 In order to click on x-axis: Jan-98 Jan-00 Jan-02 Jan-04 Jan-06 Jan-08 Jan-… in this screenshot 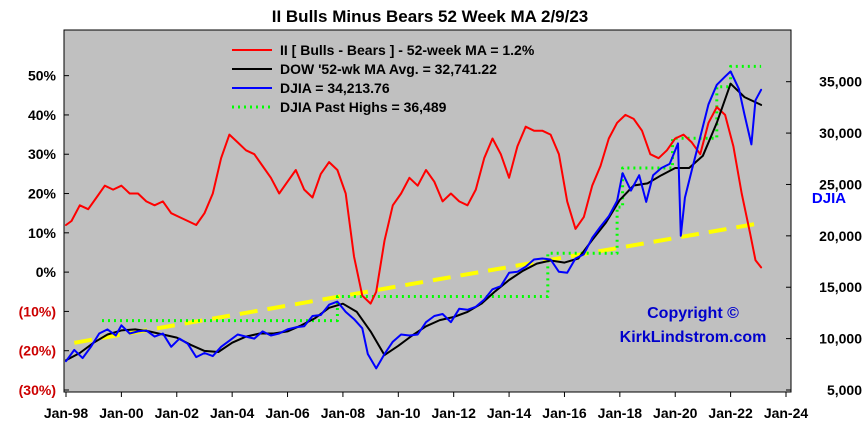, I will do `click(426, 406)`.